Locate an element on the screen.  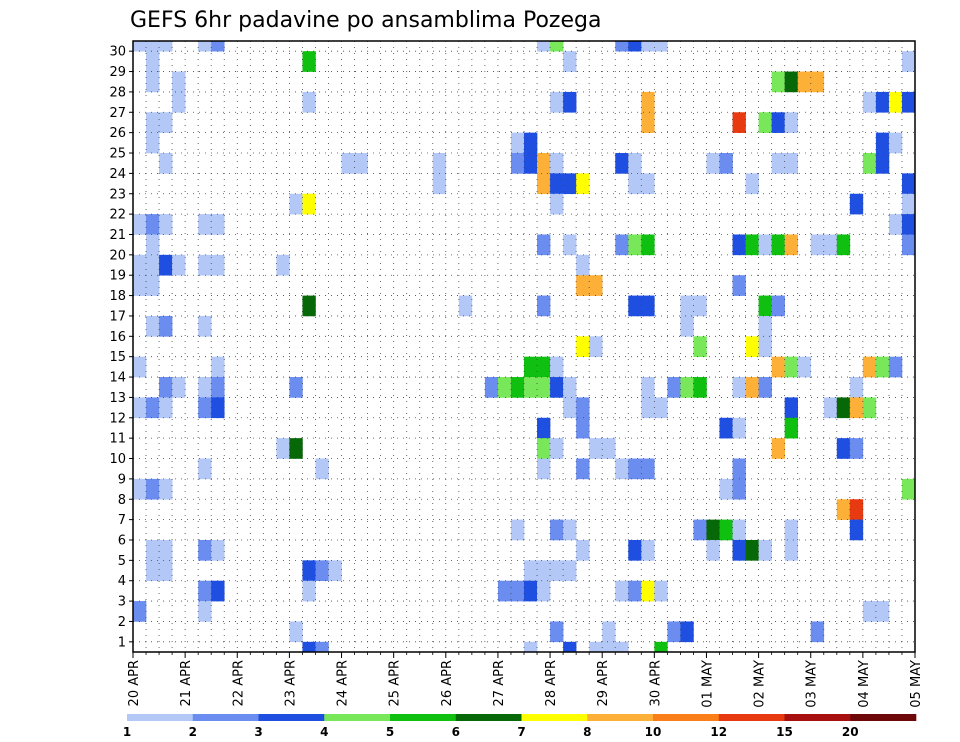
legend-label: 8 is located at coordinates (587, 732).